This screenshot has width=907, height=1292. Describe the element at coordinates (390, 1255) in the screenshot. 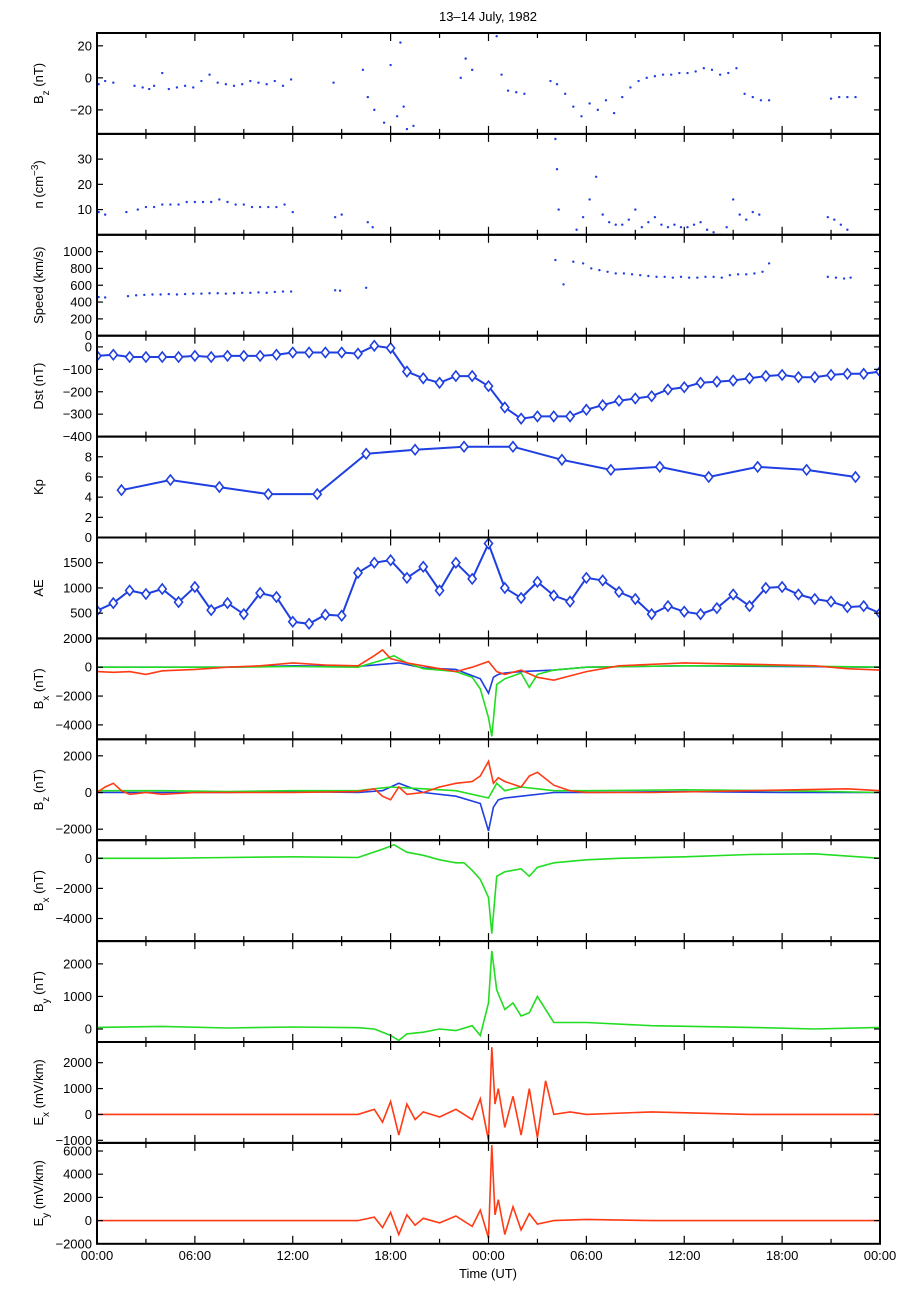

I see `x-tick-label: 18:00` at that location.